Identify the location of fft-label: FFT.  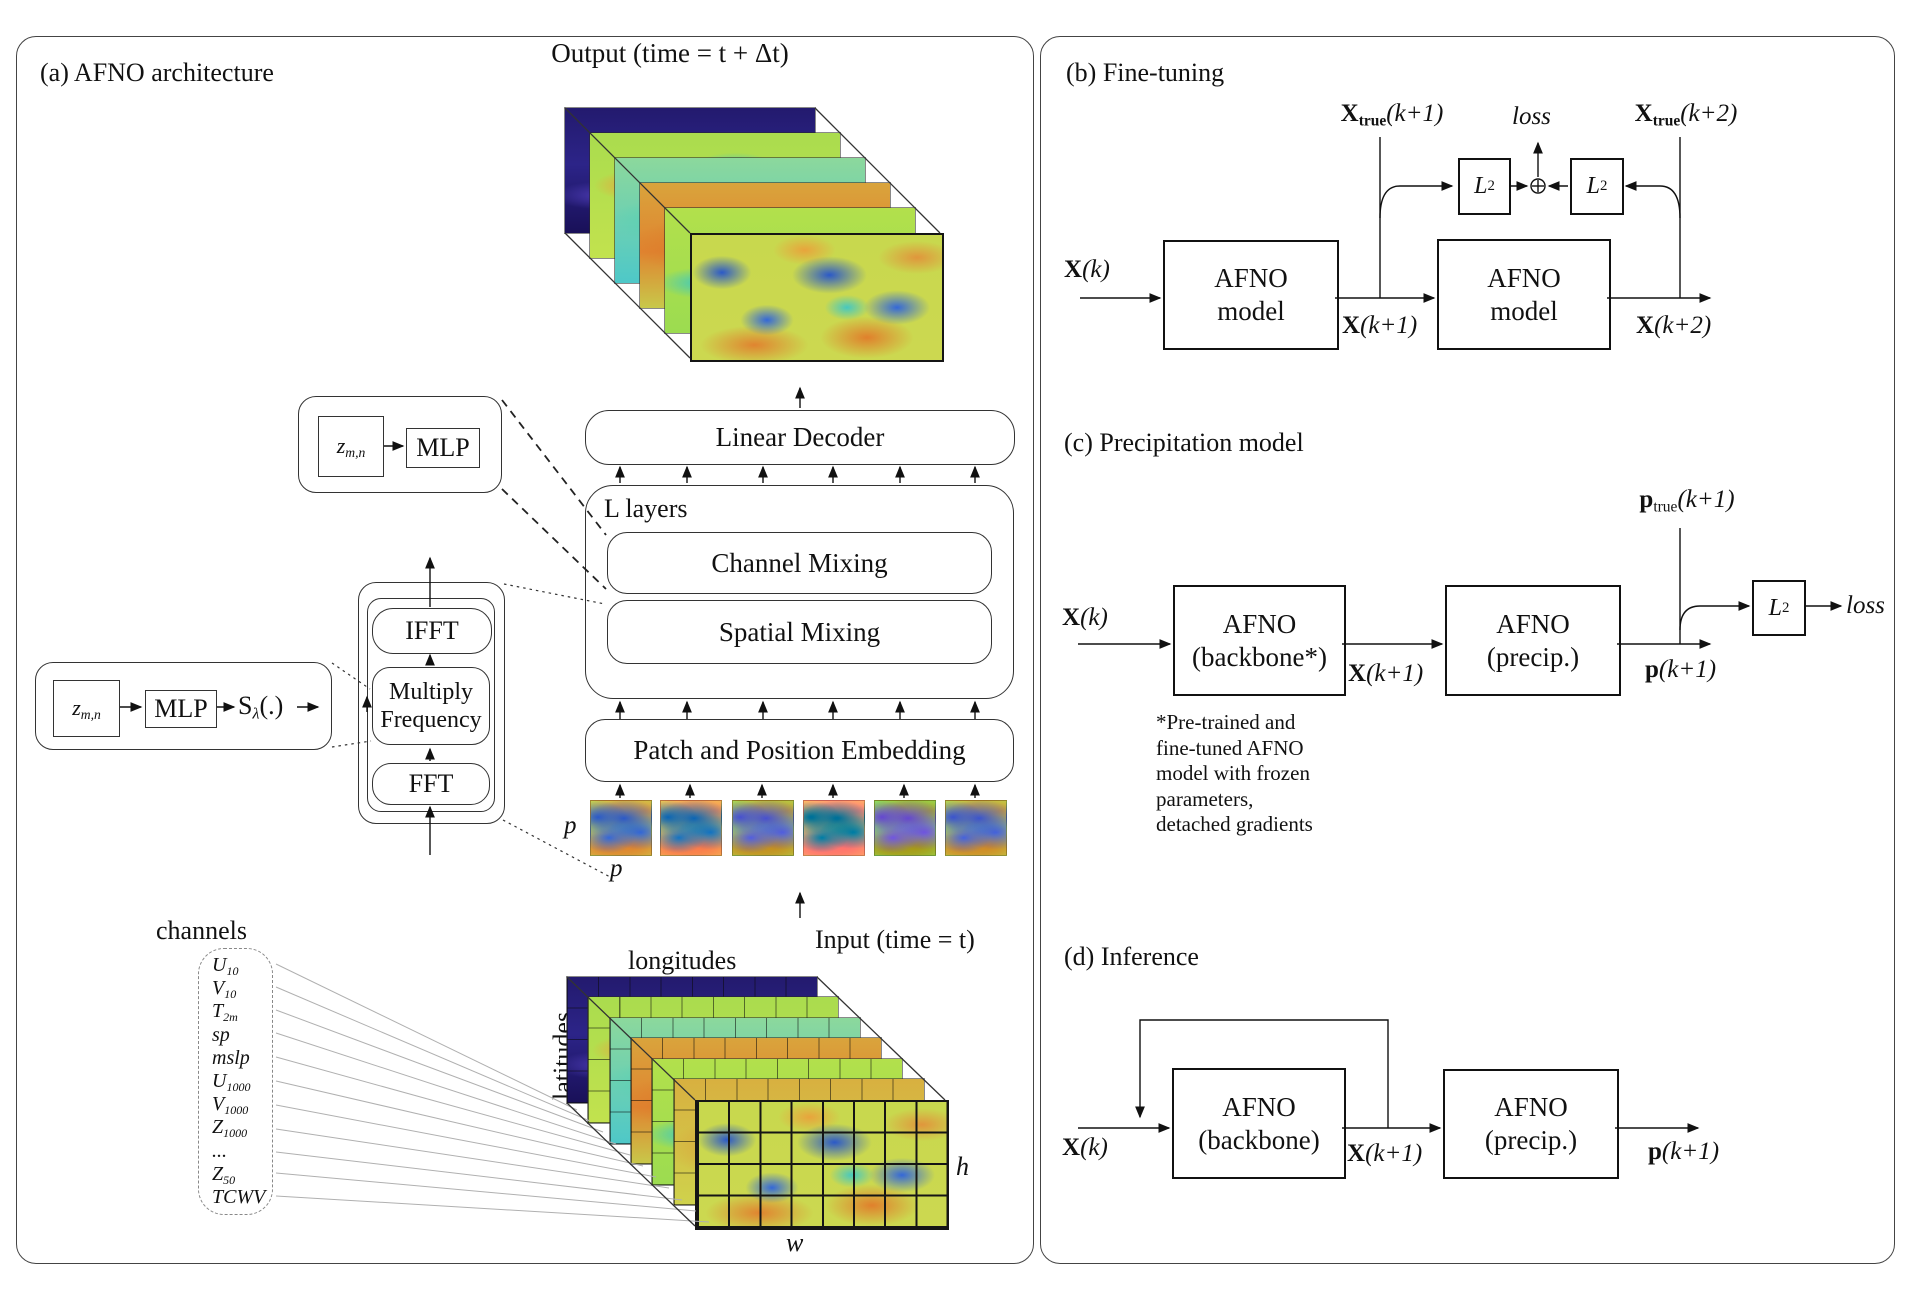
(431, 783).